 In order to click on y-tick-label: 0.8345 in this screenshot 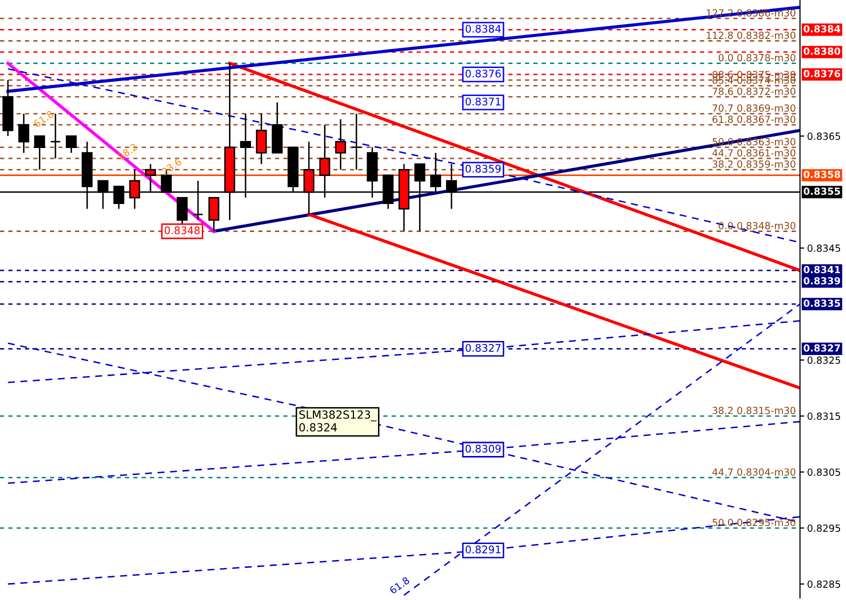, I will do `click(824, 248)`.